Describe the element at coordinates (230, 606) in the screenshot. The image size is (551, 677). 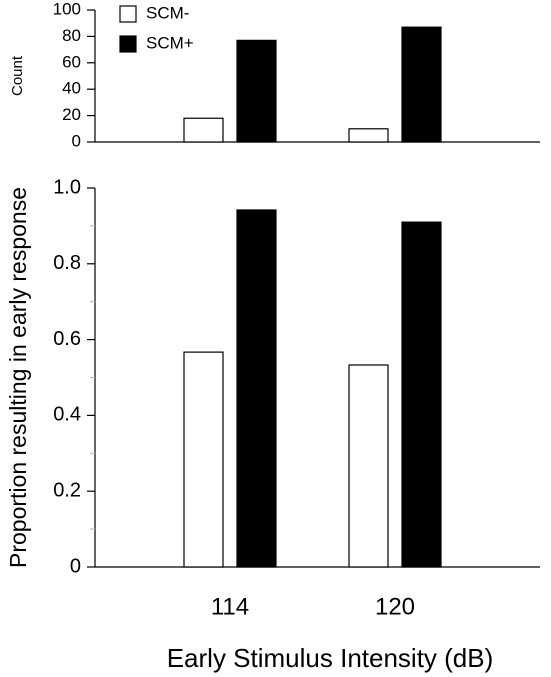
I see `x-tick-label: 114` at that location.